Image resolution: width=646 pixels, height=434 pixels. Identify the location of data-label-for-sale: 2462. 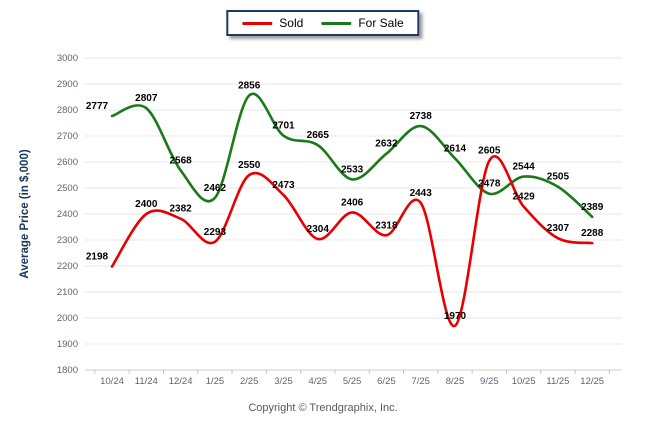
(215, 188).